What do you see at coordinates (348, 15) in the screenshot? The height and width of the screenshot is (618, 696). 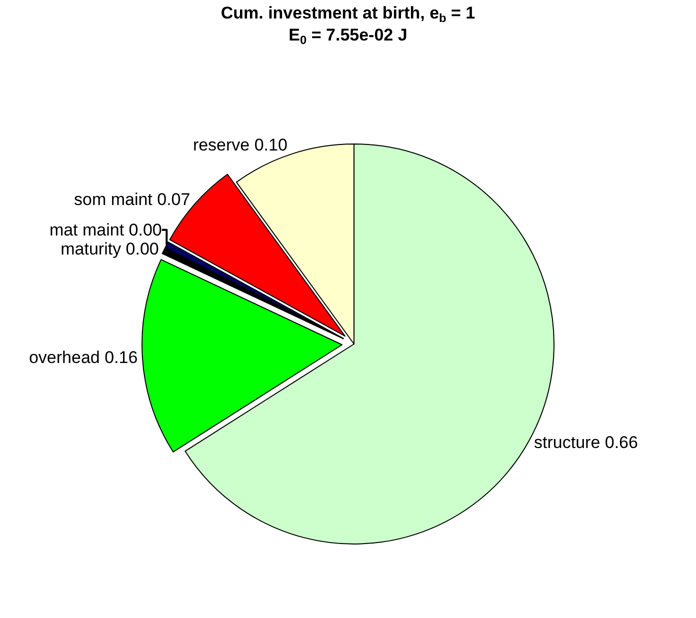 I see `chart-title: Cum. investment at birth, e$_{b}$ = 1` at bounding box center [348, 15].